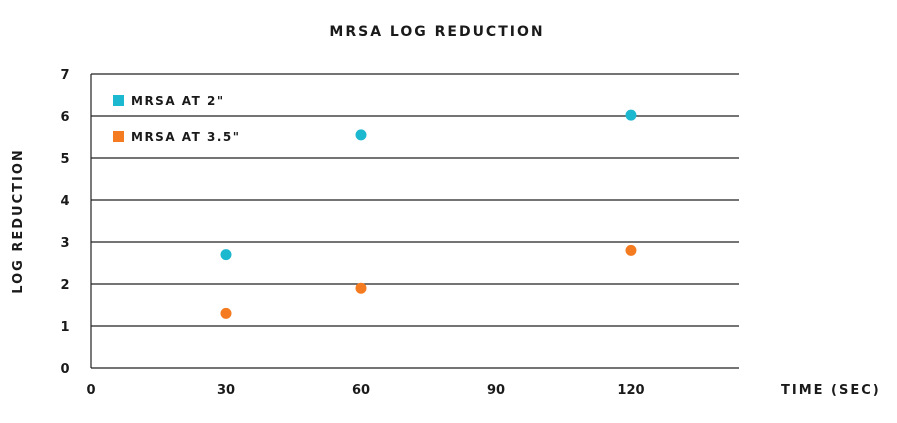  I want to click on legend: MRSA AT 2" MRSA AT 3.5", so click(177, 119).